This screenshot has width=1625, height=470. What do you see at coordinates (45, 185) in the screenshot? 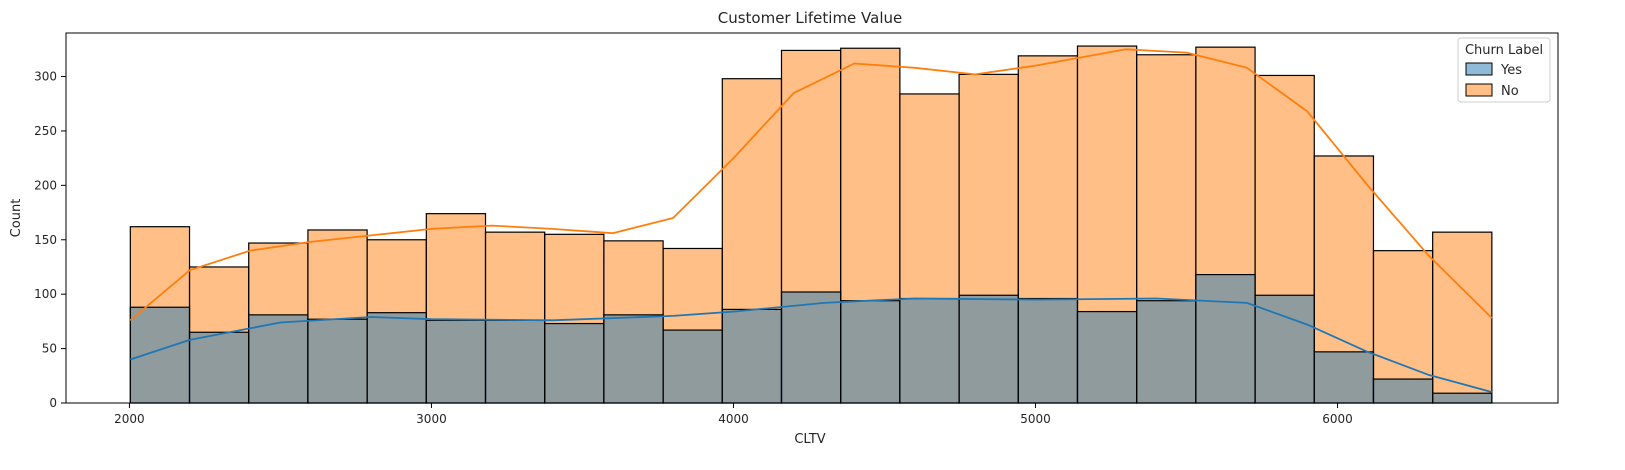
I see `y-tick-label: 200` at bounding box center [45, 185].